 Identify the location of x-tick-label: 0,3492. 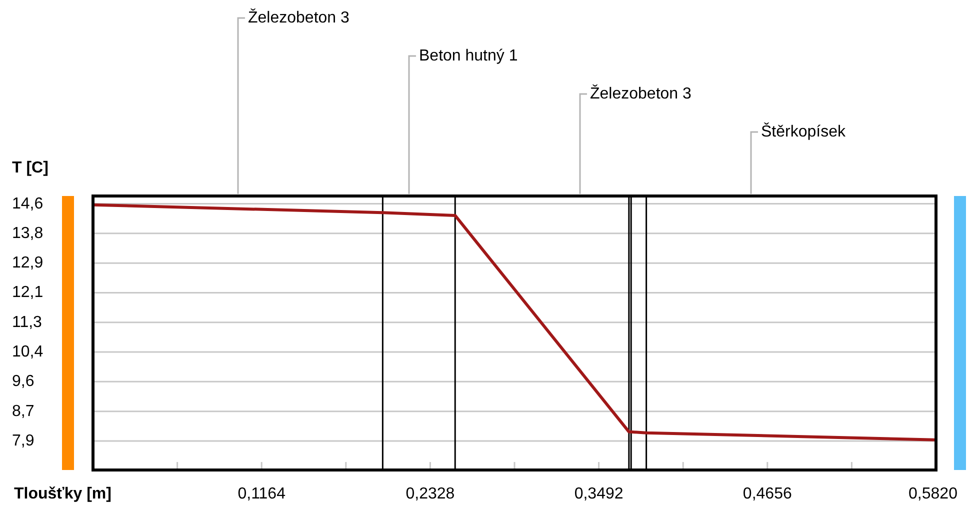
(599, 494).